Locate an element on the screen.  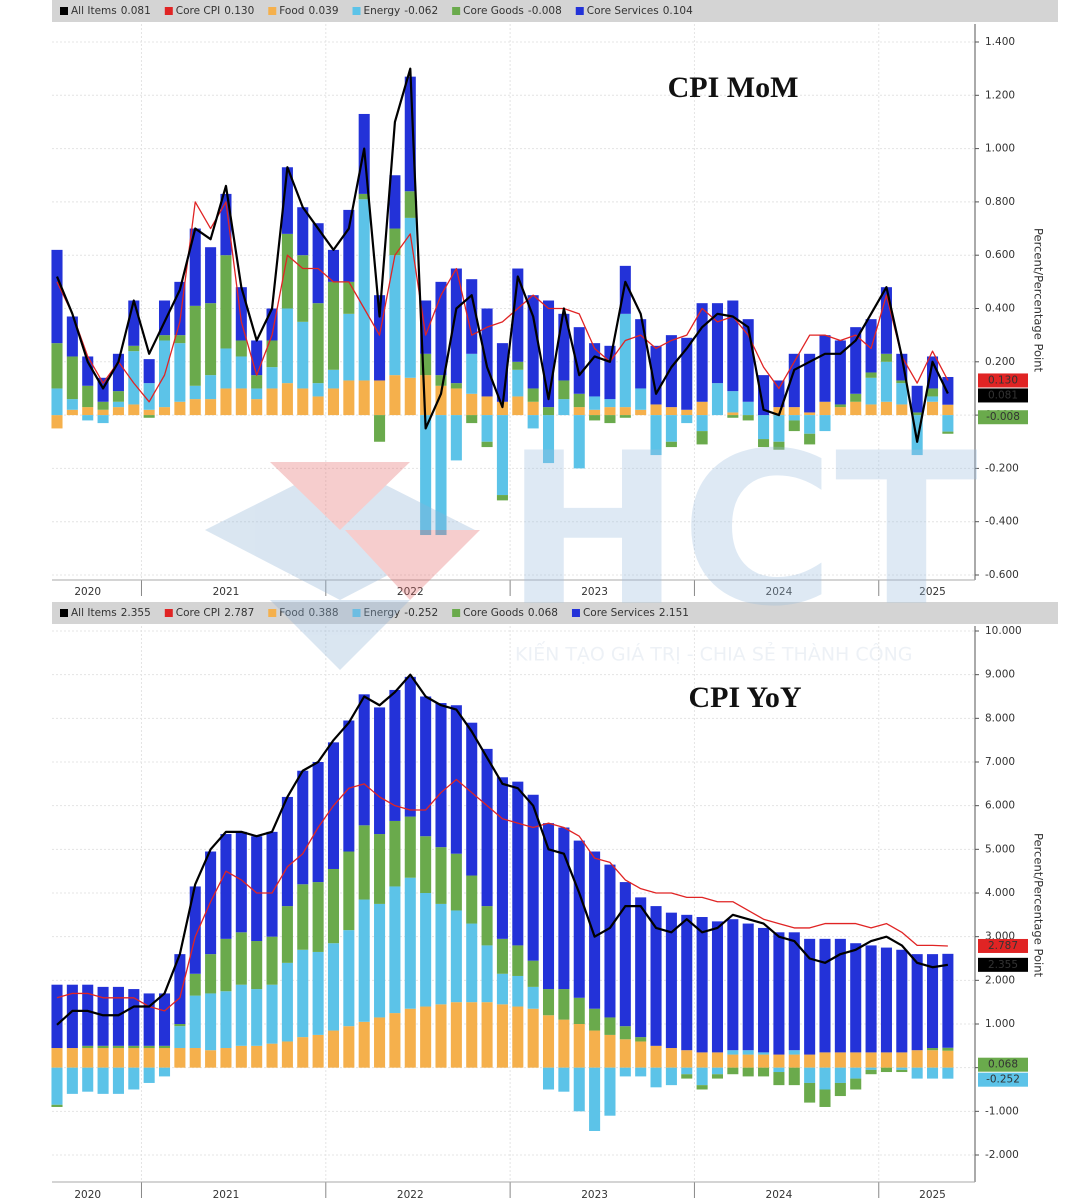
legend-label: All Items is located at coordinates (94, 613).